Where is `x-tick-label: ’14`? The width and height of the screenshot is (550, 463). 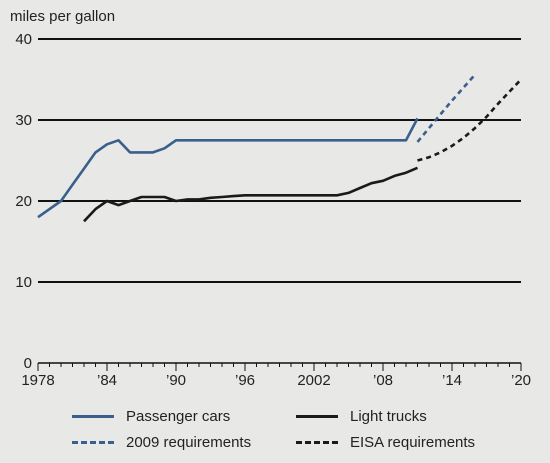
x-tick-label: ’14 is located at coordinates (452, 380).